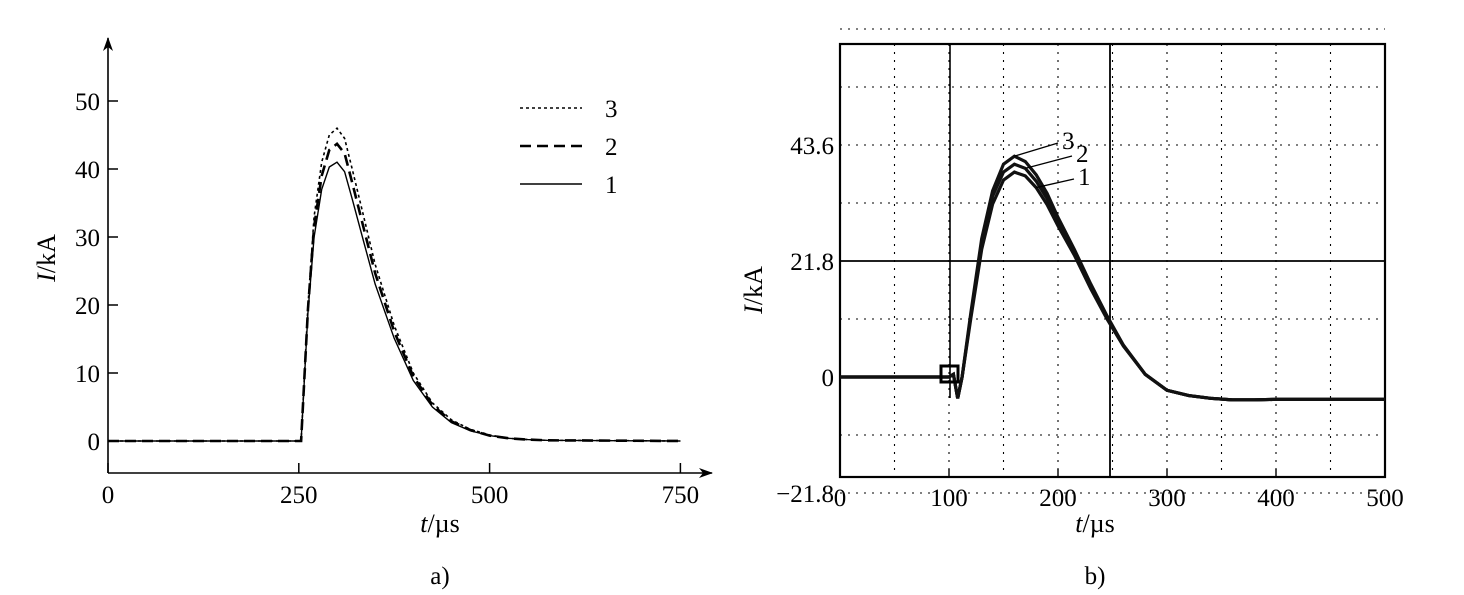 The width and height of the screenshot is (1464, 595). I want to click on chart-a-y-tick-label: 50, so click(87, 102).